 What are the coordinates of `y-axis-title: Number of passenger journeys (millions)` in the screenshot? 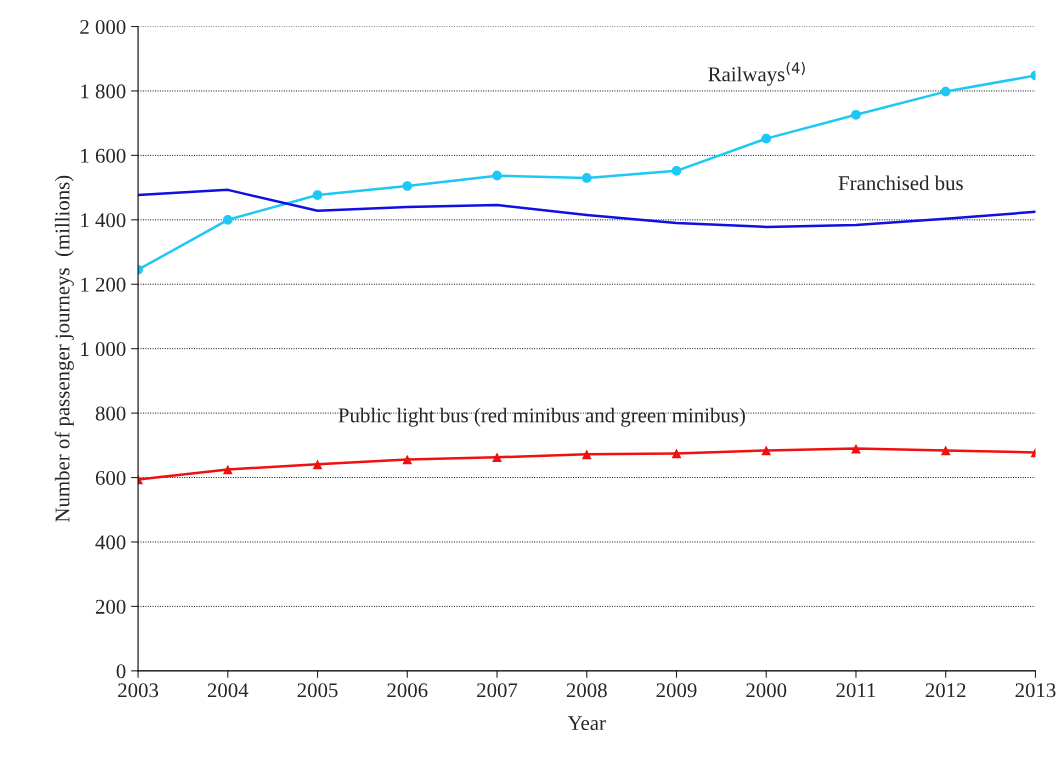 It's located at (64, 348).